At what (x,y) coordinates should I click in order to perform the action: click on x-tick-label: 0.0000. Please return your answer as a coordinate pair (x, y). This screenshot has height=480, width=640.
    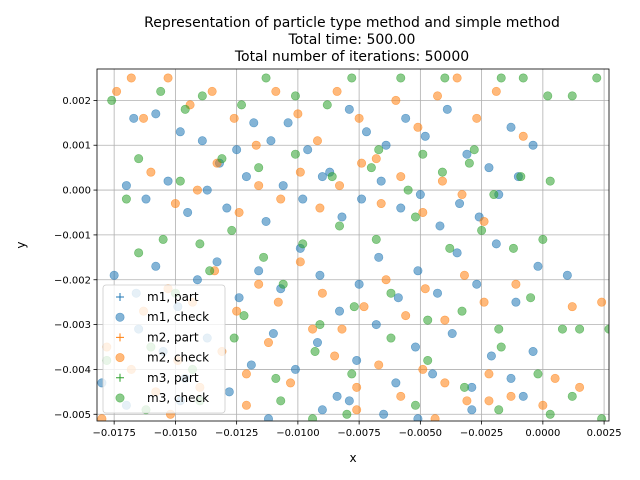
    Looking at the image, I should click on (542, 433).